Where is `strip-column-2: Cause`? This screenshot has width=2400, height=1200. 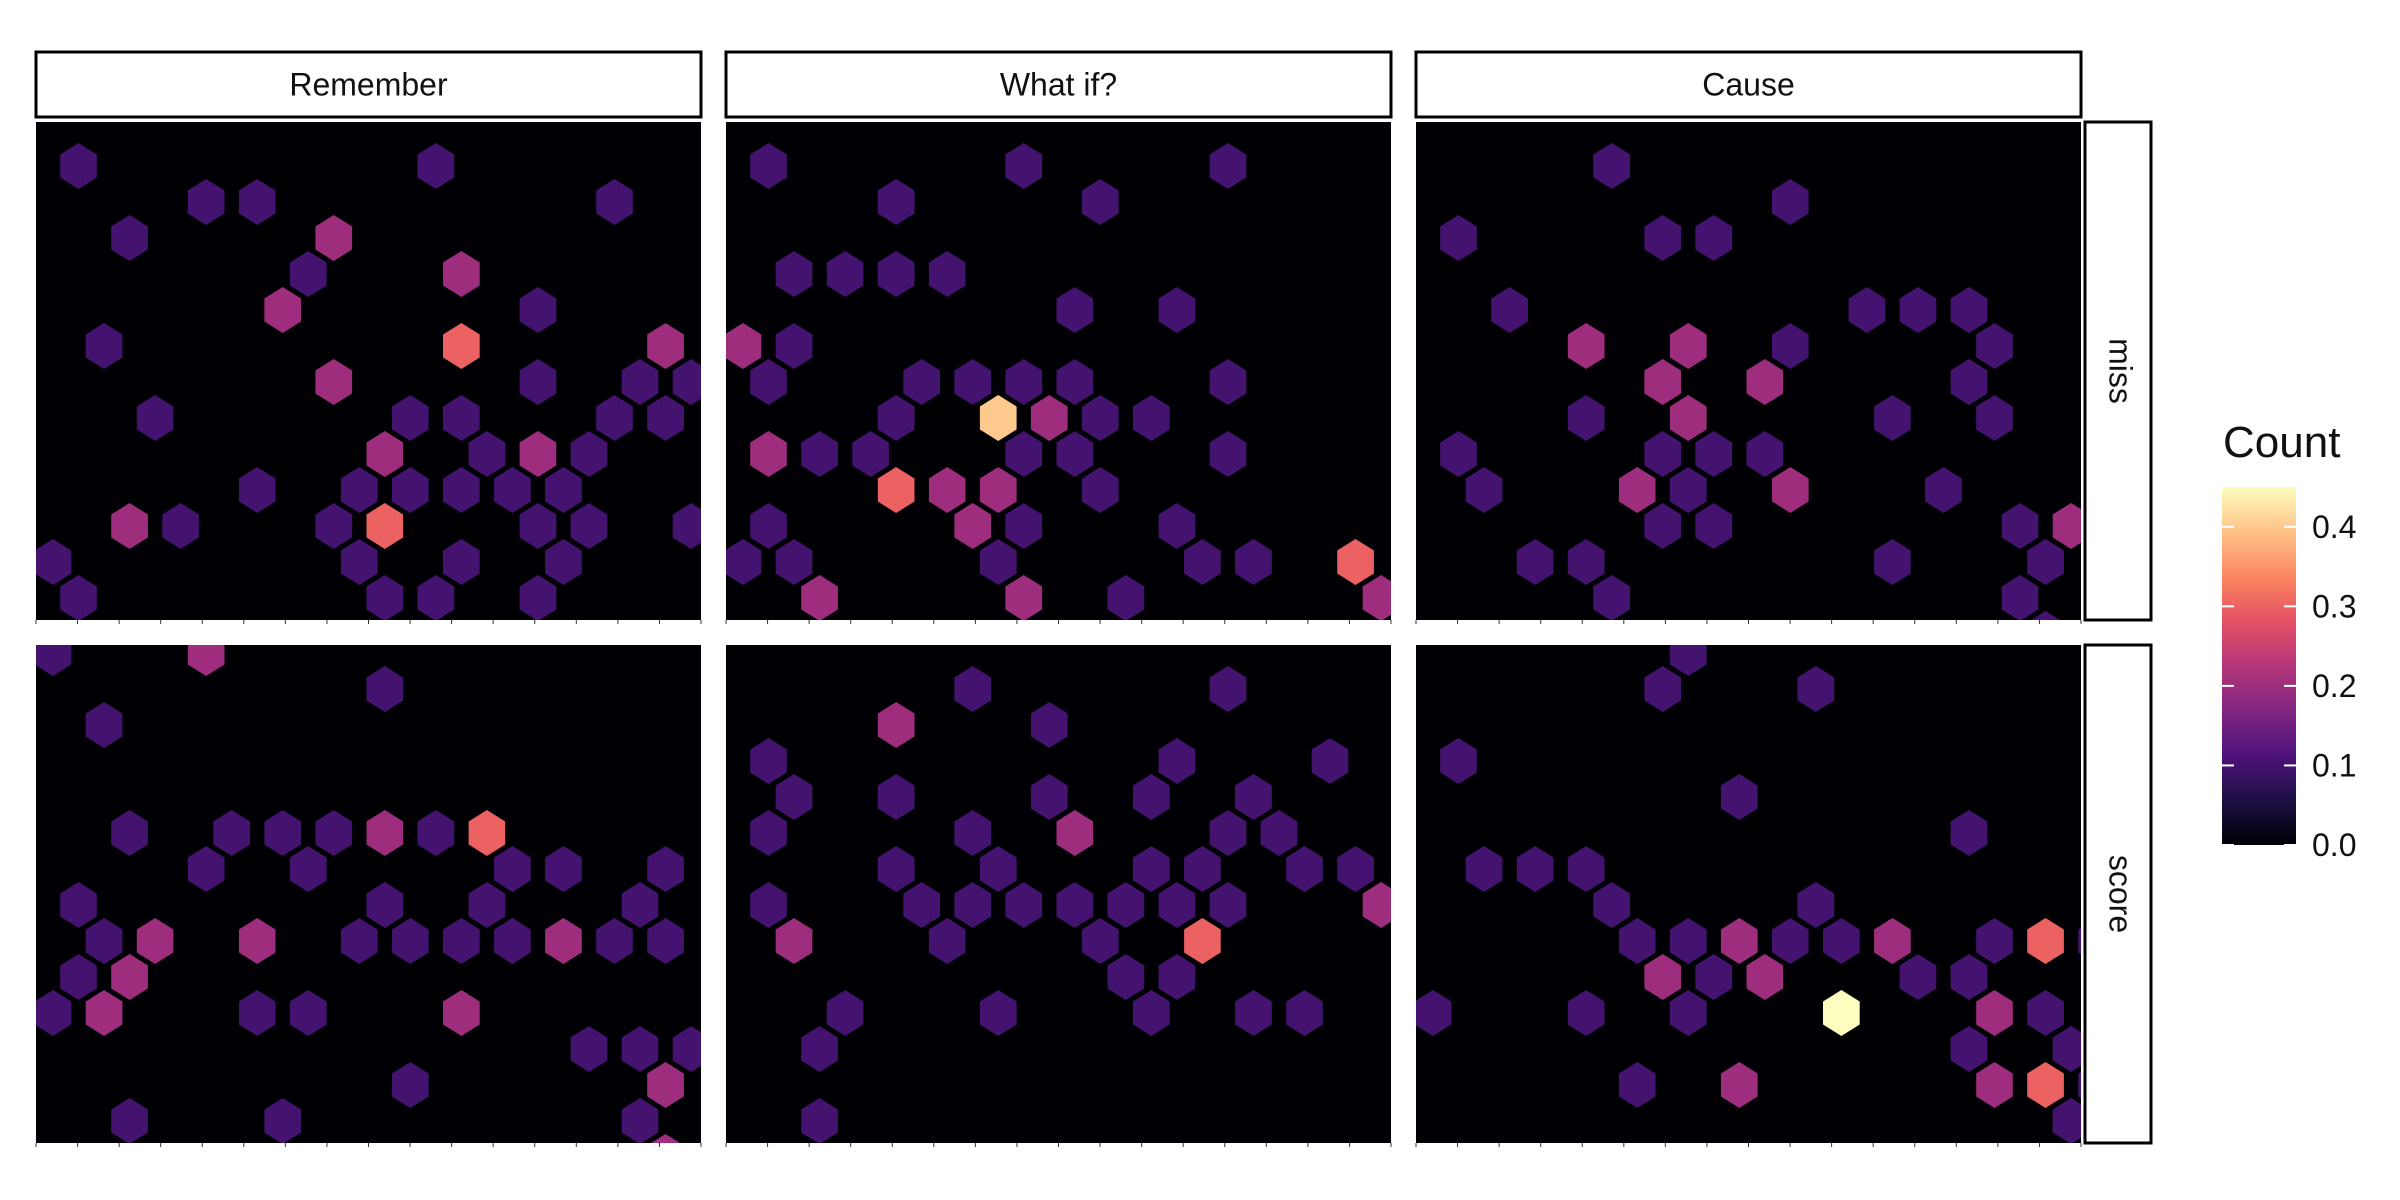
strip-column-2: Cause is located at coordinates (1748, 84).